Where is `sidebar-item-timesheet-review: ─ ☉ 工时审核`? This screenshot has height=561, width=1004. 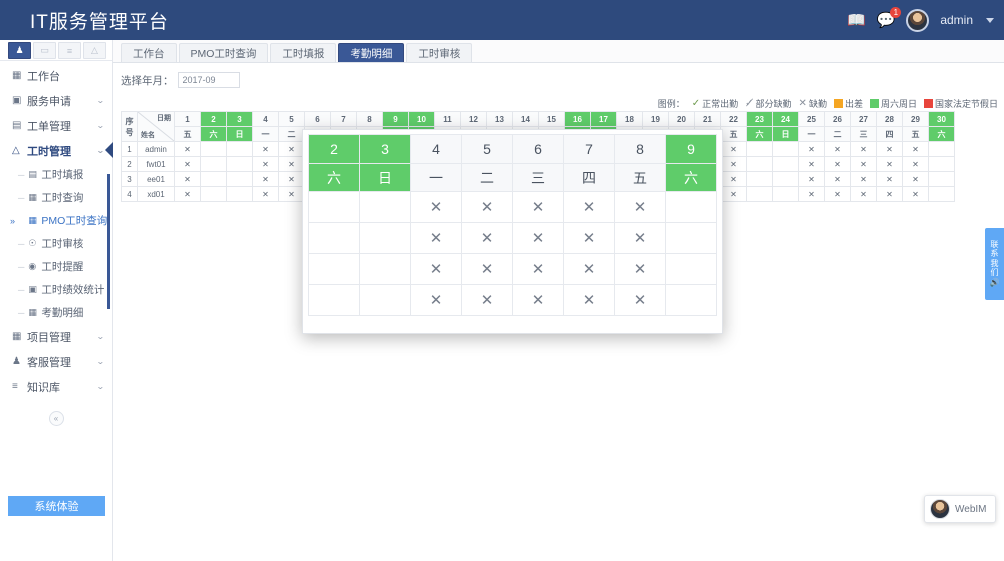 sidebar-item-timesheet-review: ─ ☉ 工时审核 is located at coordinates (56, 243).